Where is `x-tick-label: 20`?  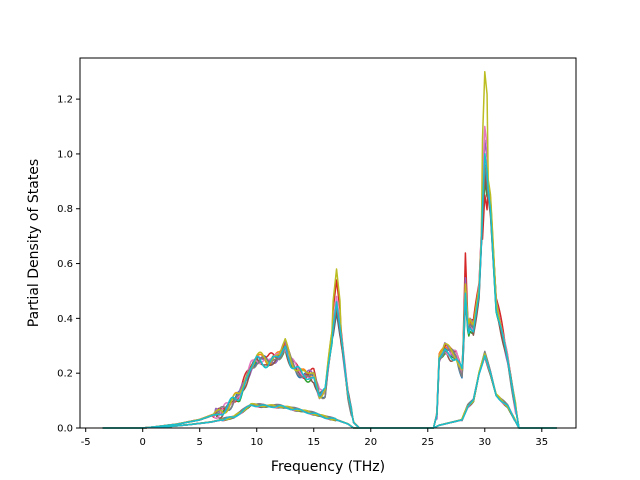 x-tick-label: 20 is located at coordinates (370, 442).